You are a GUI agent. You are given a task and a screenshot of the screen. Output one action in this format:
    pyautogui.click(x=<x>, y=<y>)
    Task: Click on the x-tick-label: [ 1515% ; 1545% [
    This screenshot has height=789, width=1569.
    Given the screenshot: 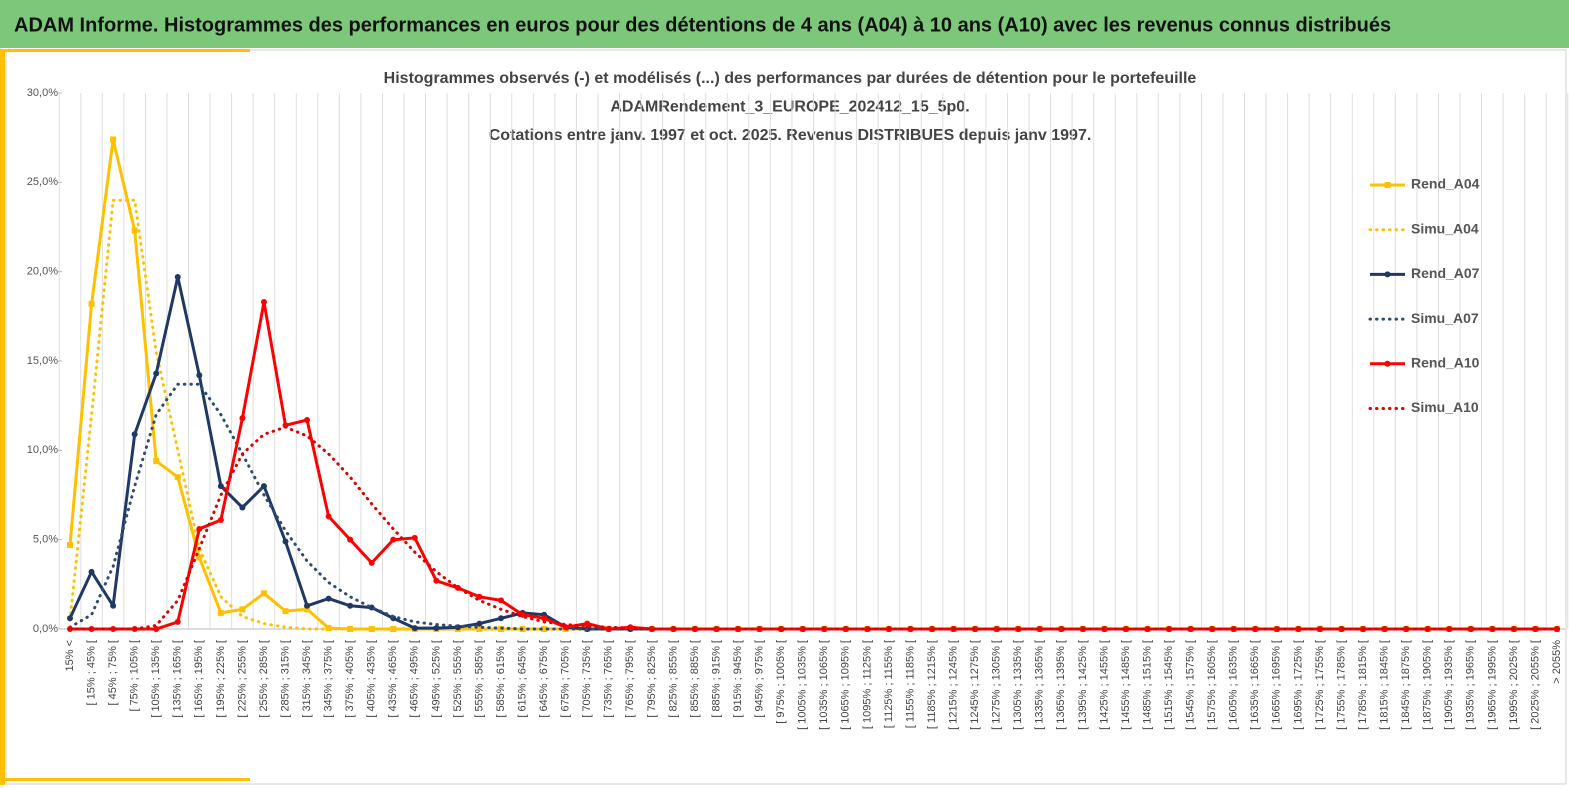 What is the action you would take?
    pyautogui.click(x=1169, y=685)
    